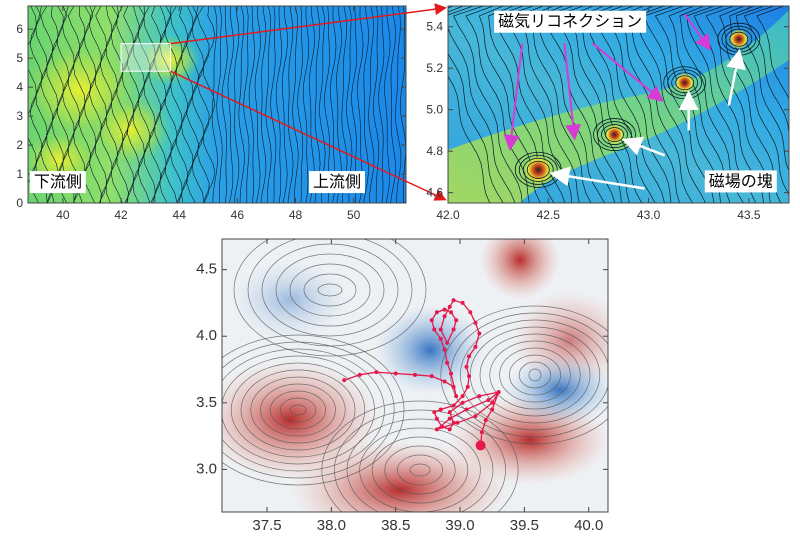 Image resolution: width=800 pixels, height=537 pixels. I want to click on x-tick-label: 39.0, so click(459, 525).